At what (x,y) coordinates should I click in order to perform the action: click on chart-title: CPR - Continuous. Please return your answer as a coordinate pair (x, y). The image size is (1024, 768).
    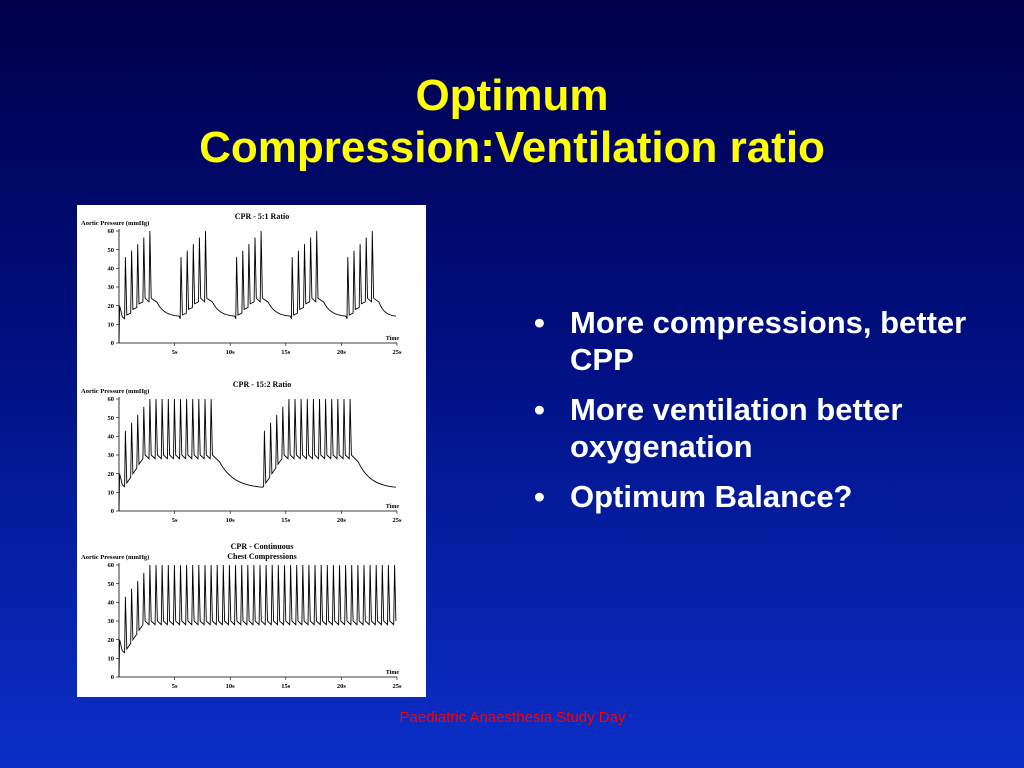
    Looking at the image, I should click on (262, 546).